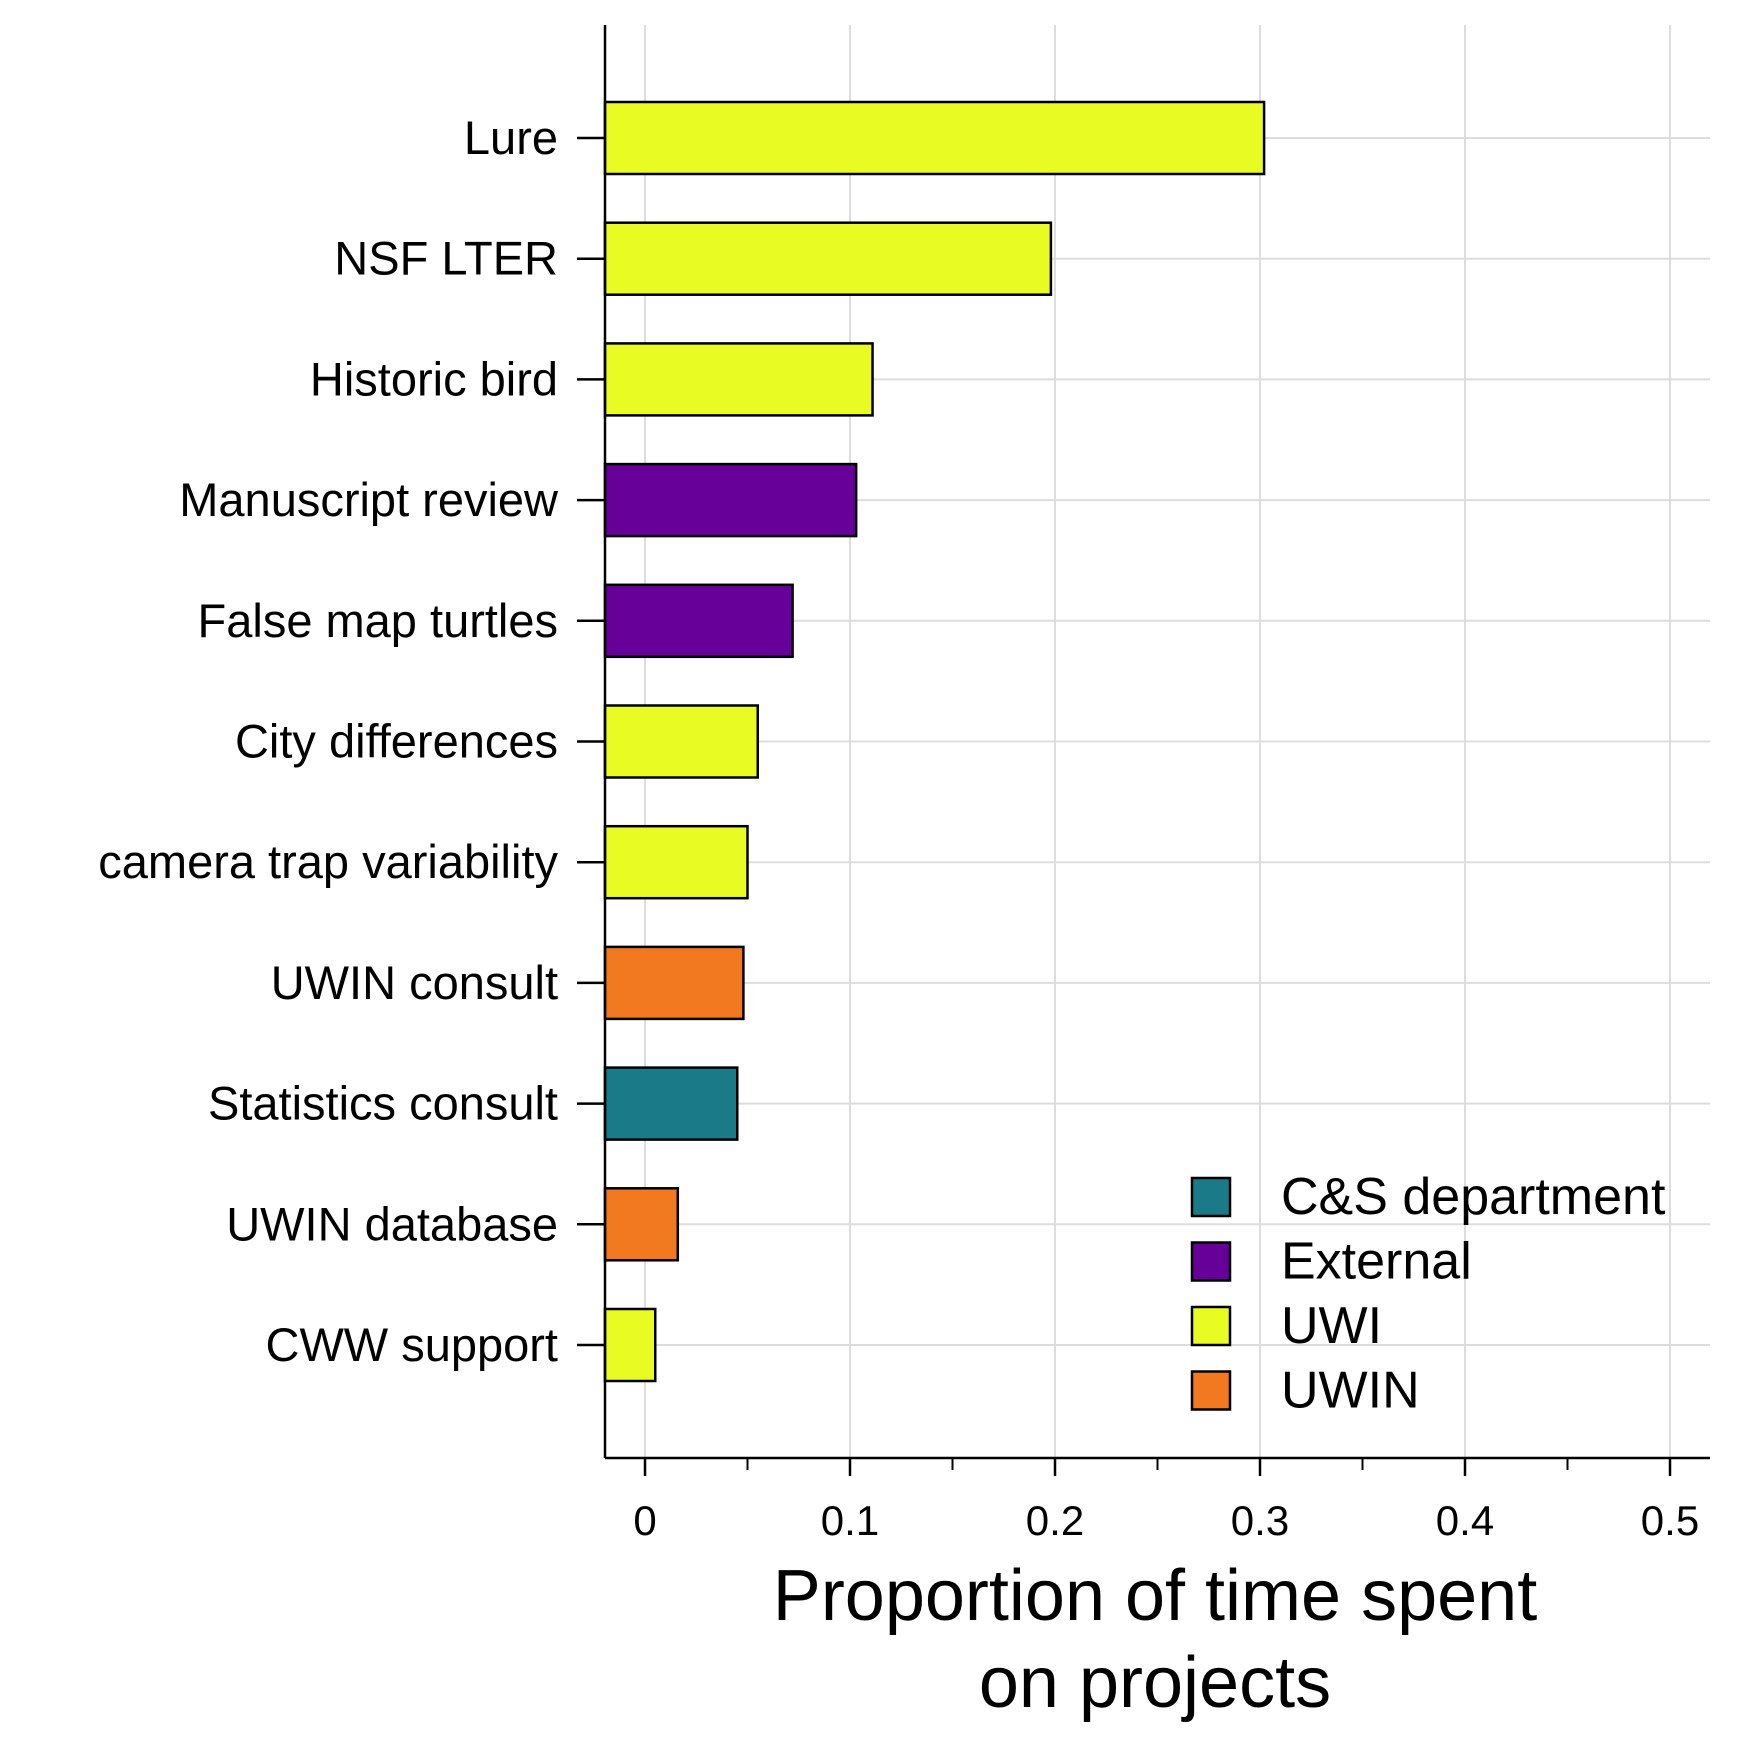  Describe the element at coordinates (1331, 1326) in the screenshot. I see `legend-label: UWI` at that location.